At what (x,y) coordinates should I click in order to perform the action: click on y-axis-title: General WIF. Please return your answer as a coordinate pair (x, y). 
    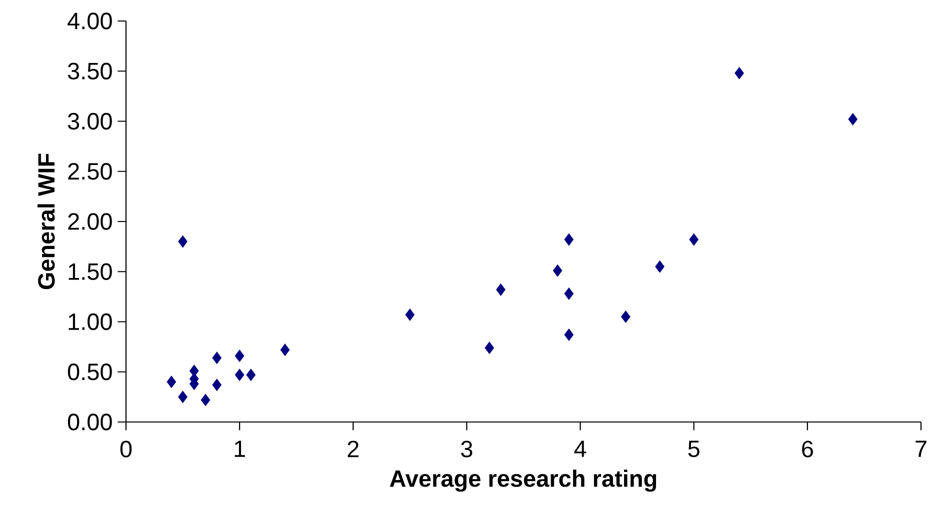
    Looking at the image, I should click on (46, 222).